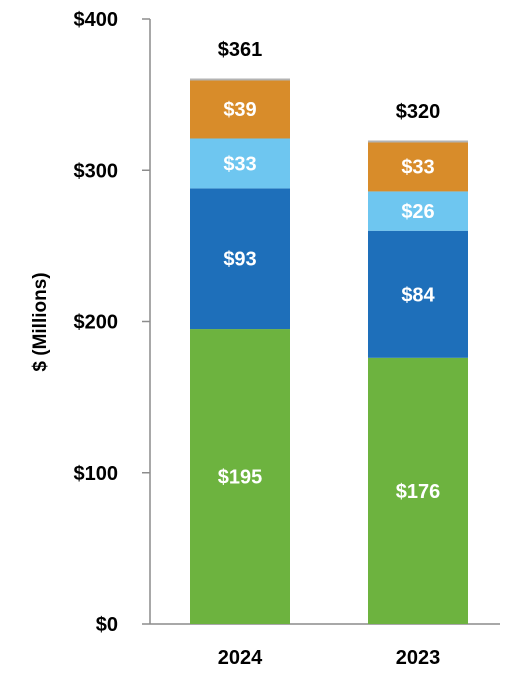 Image resolution: width=526 pixels, height=695 pixels. What do you see at coordinates (107, 625) in the screenshot?
I see `y-tick-label: $0` at bounding box center [107, 625].